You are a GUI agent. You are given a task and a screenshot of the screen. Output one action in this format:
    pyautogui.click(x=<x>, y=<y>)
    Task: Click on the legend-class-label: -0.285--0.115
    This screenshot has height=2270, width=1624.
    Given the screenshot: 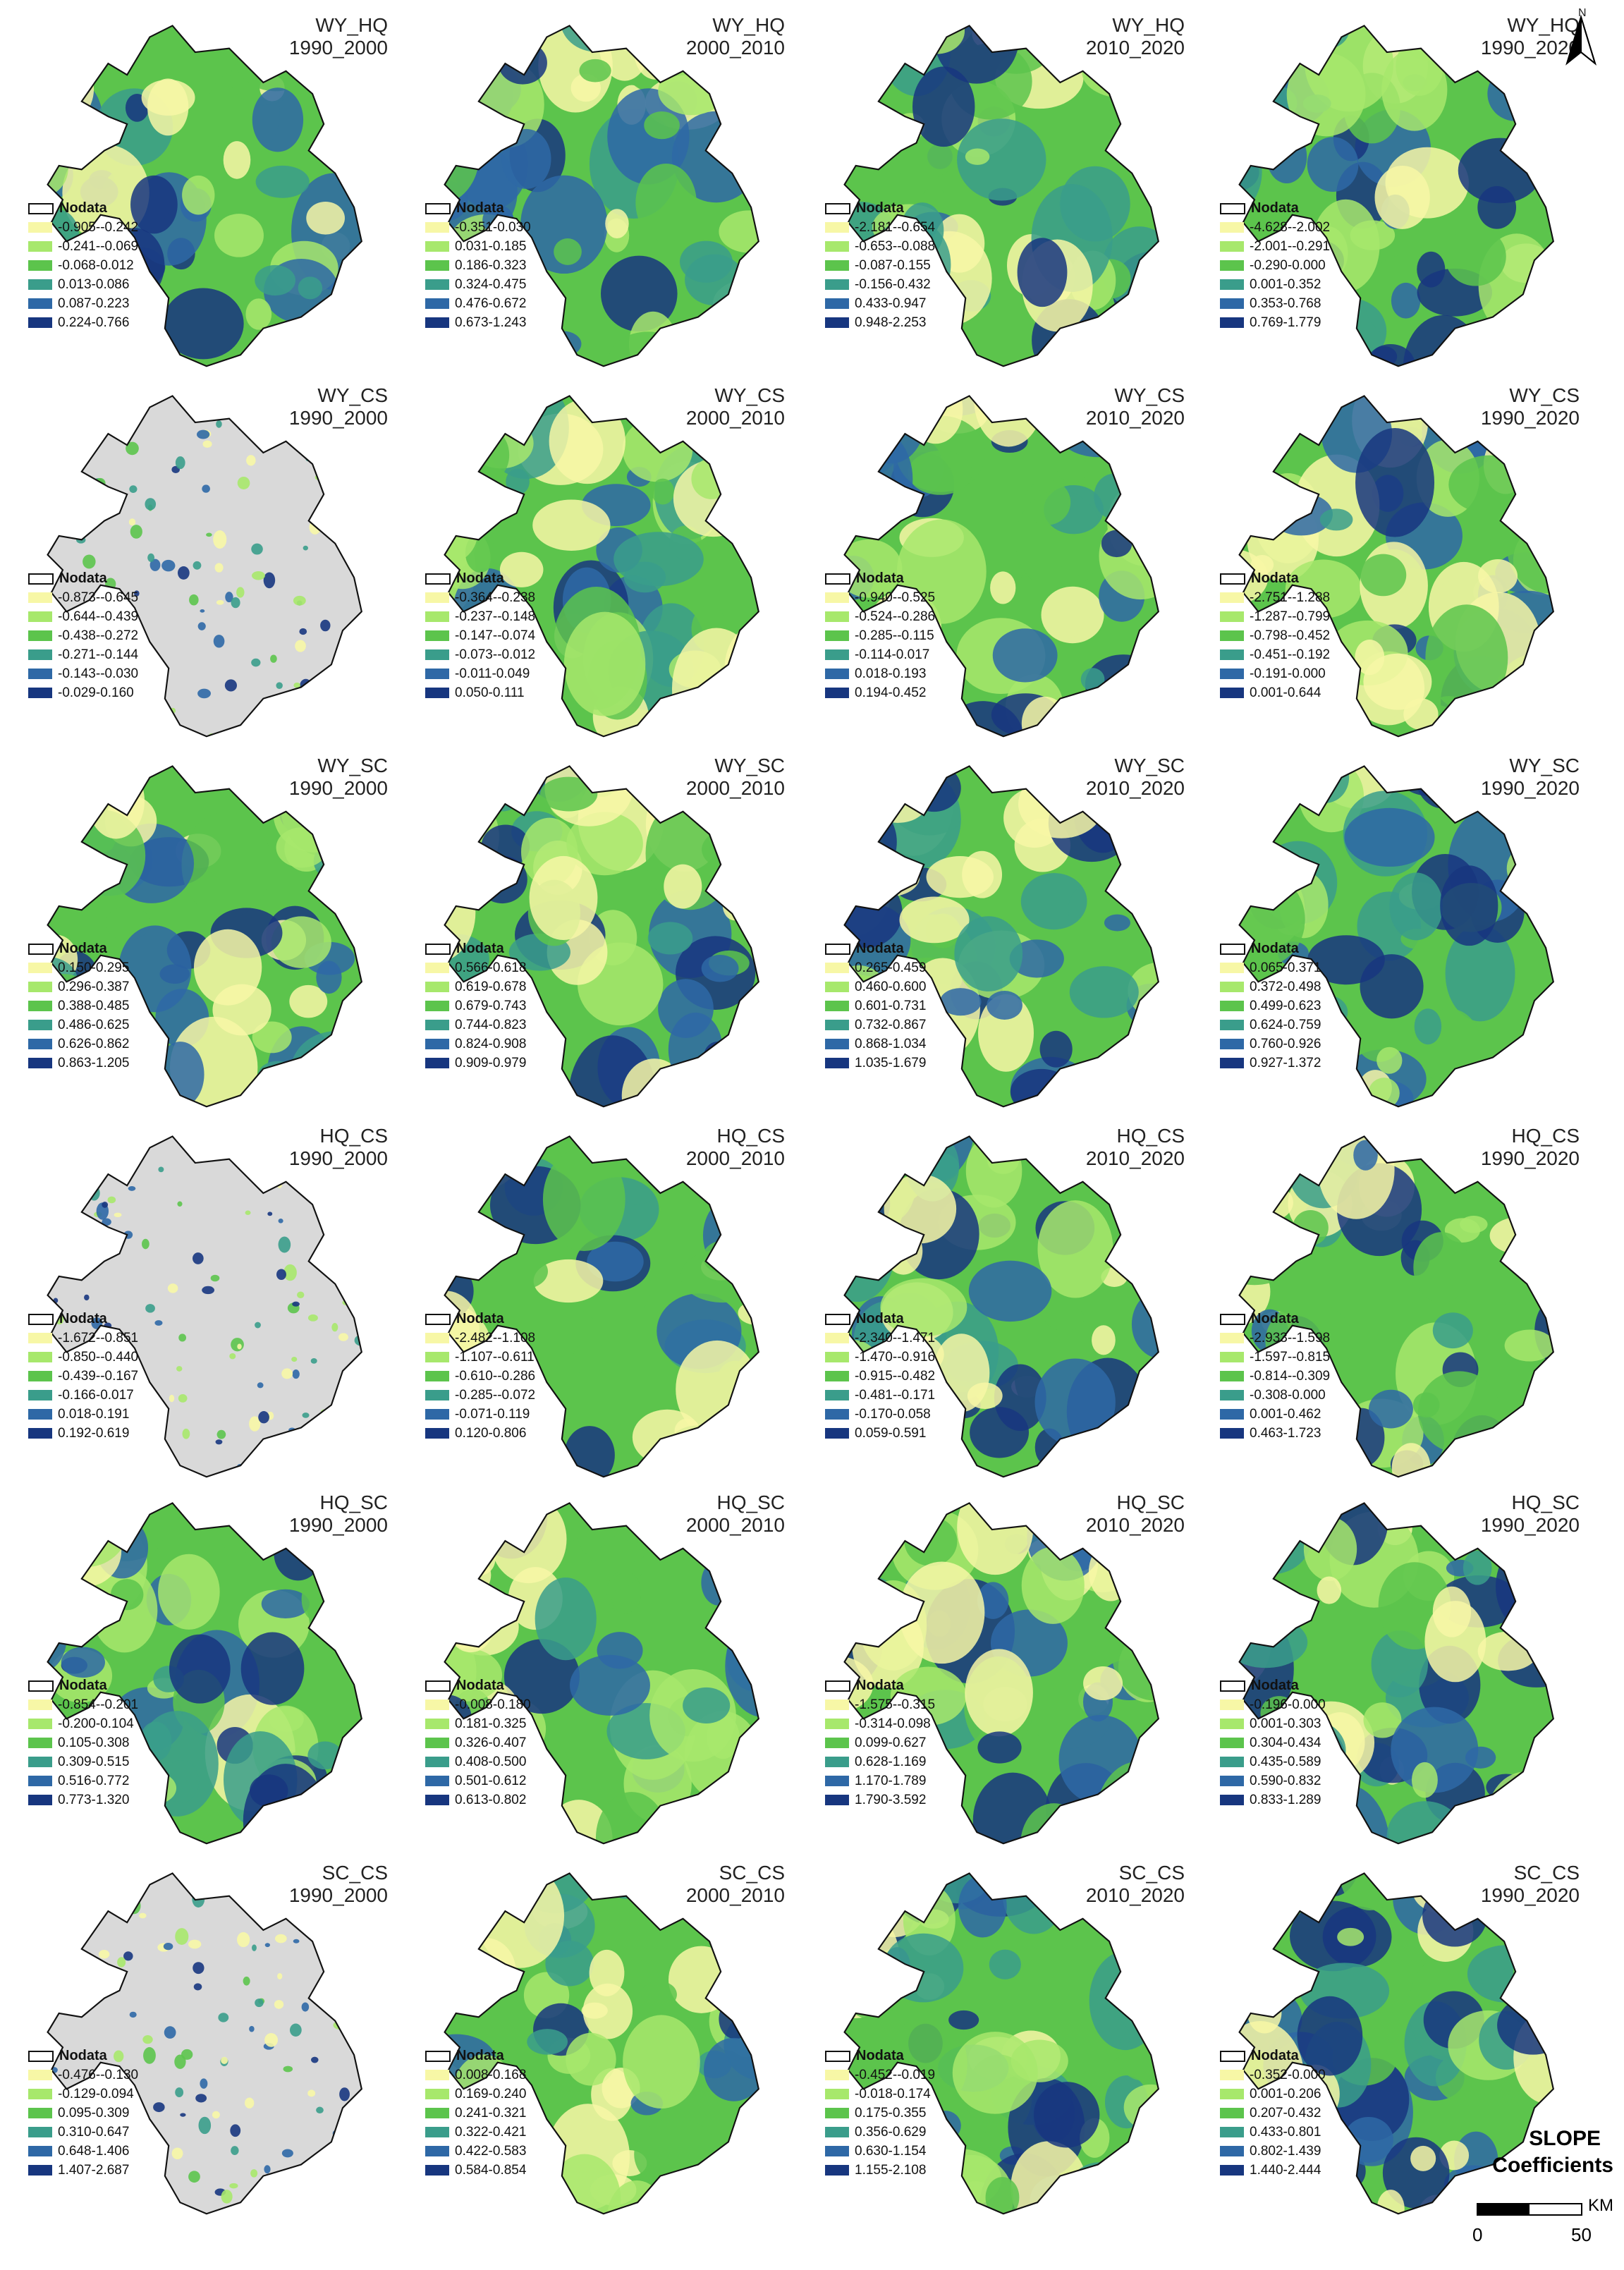 What is the action you would take?
    pyautogui.click(x=894, y=635)
    